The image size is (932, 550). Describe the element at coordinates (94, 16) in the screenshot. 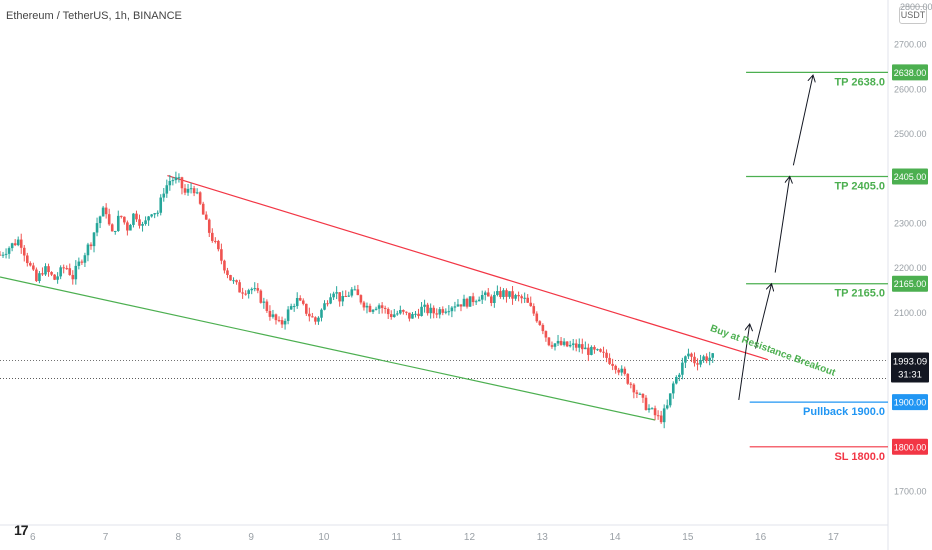

I see `symbol-title: Ethereum / TetherUS, 1h, BINANCE` at that location.